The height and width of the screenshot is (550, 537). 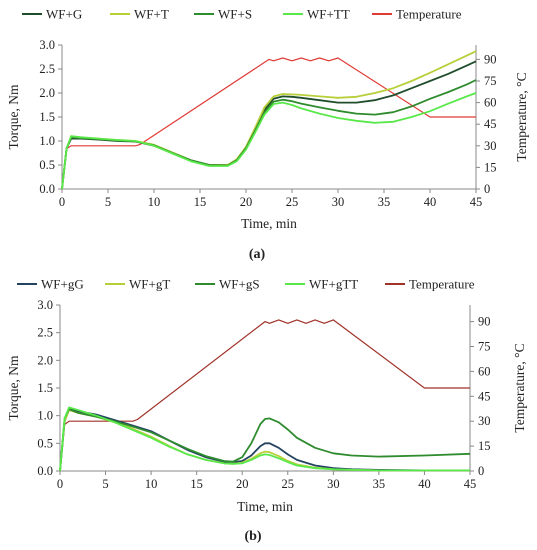 I want to click on legend-entry: WF+TT, so click(x=328, y=14).